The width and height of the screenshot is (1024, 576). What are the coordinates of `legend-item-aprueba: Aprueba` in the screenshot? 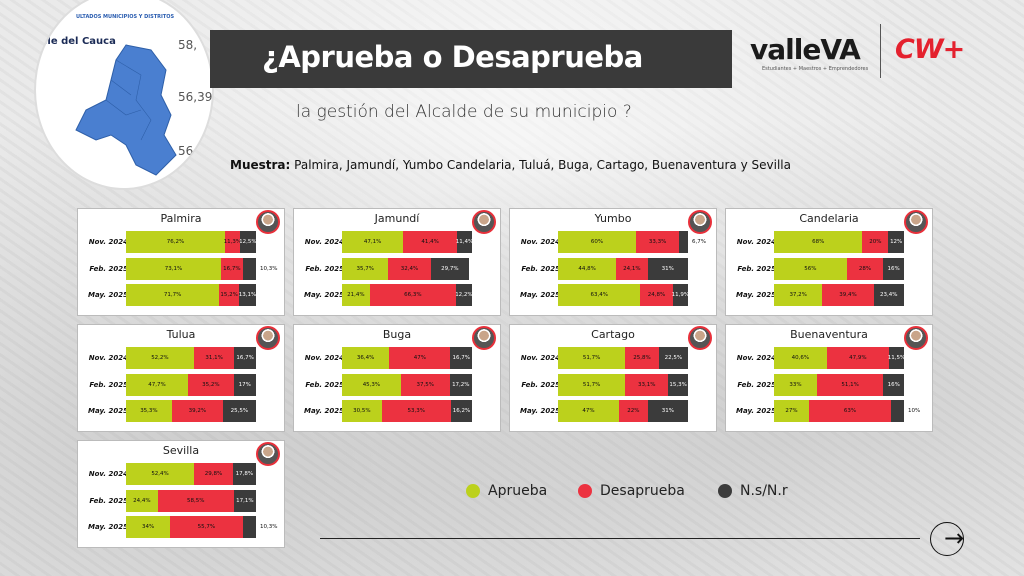 It's located at (506, 491).